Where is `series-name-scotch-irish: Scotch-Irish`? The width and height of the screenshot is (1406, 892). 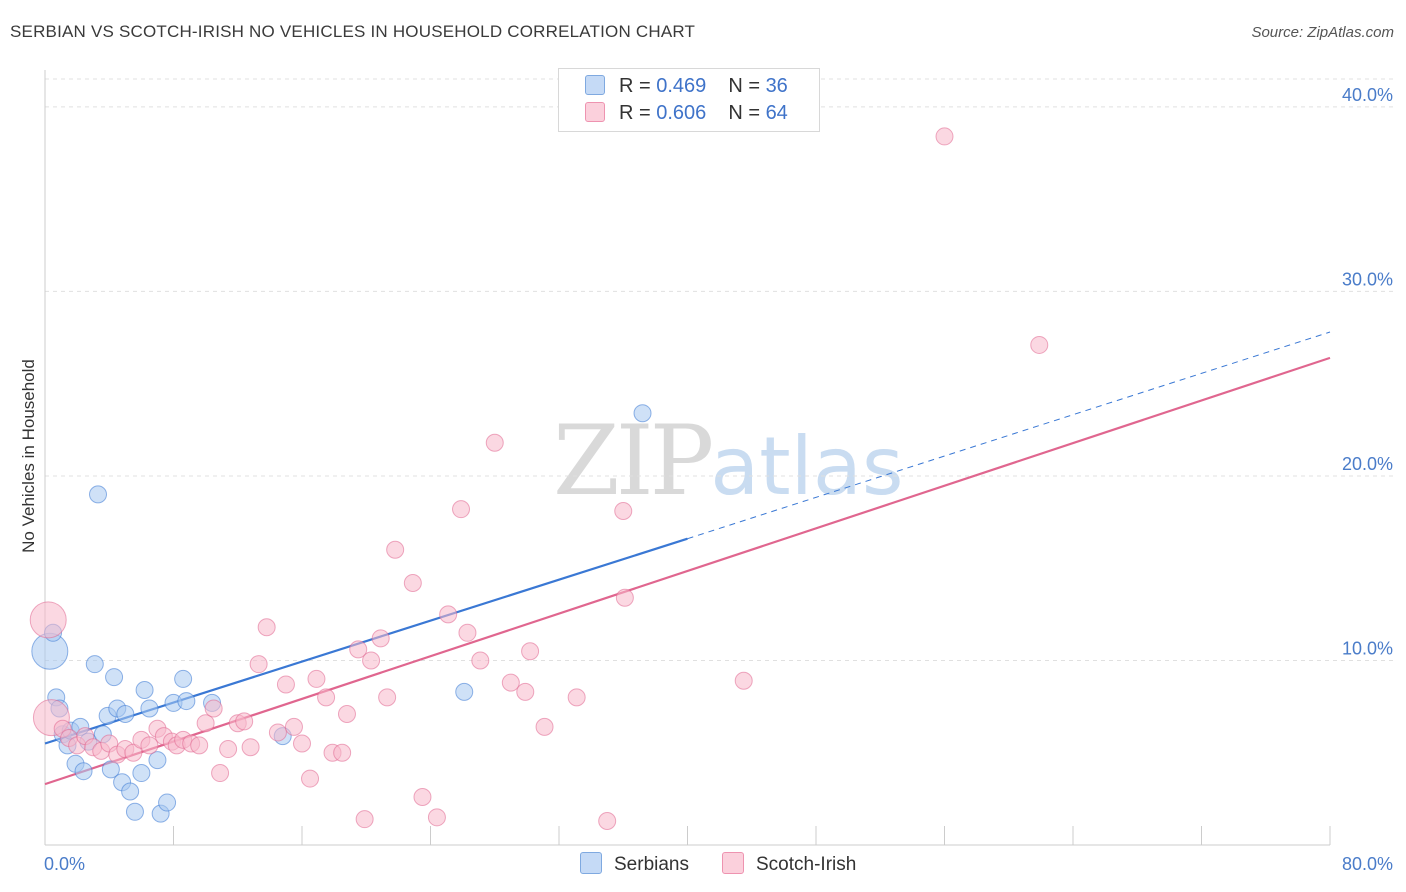
series-name-scotch-irish: Scotch-Irish is located at coordinates (806, 864).